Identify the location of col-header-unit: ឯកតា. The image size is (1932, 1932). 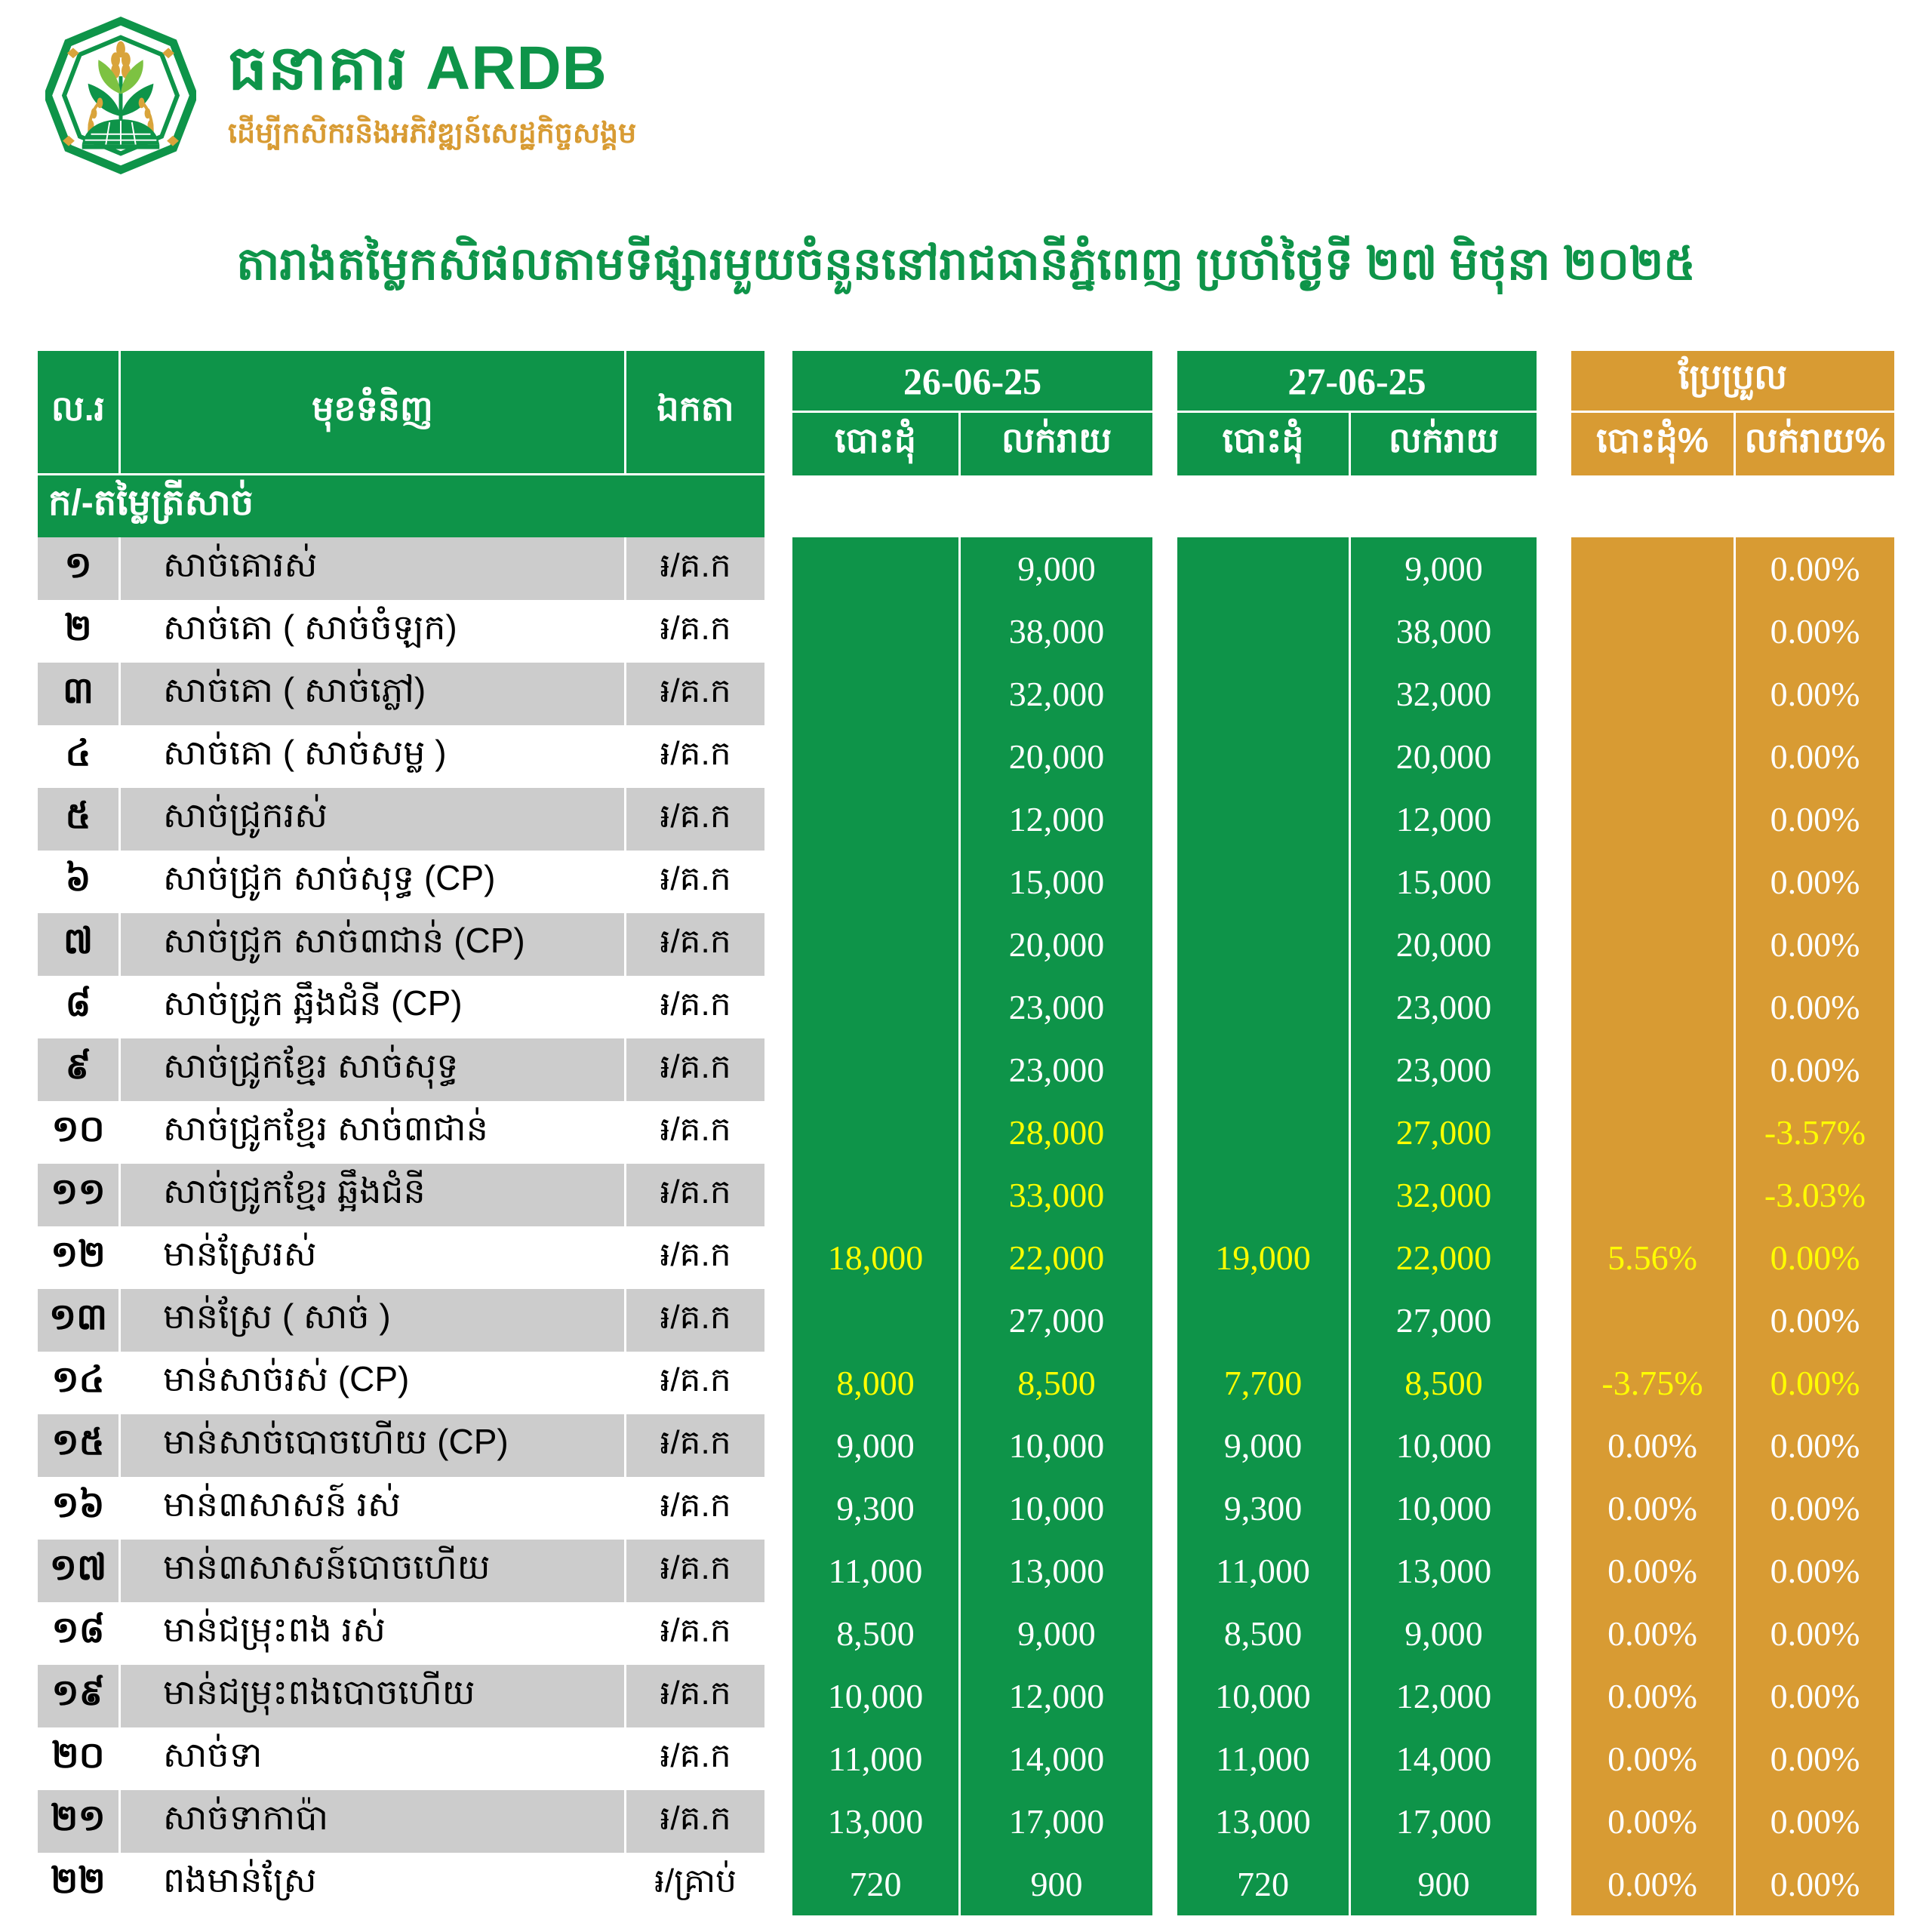
(695, 413).